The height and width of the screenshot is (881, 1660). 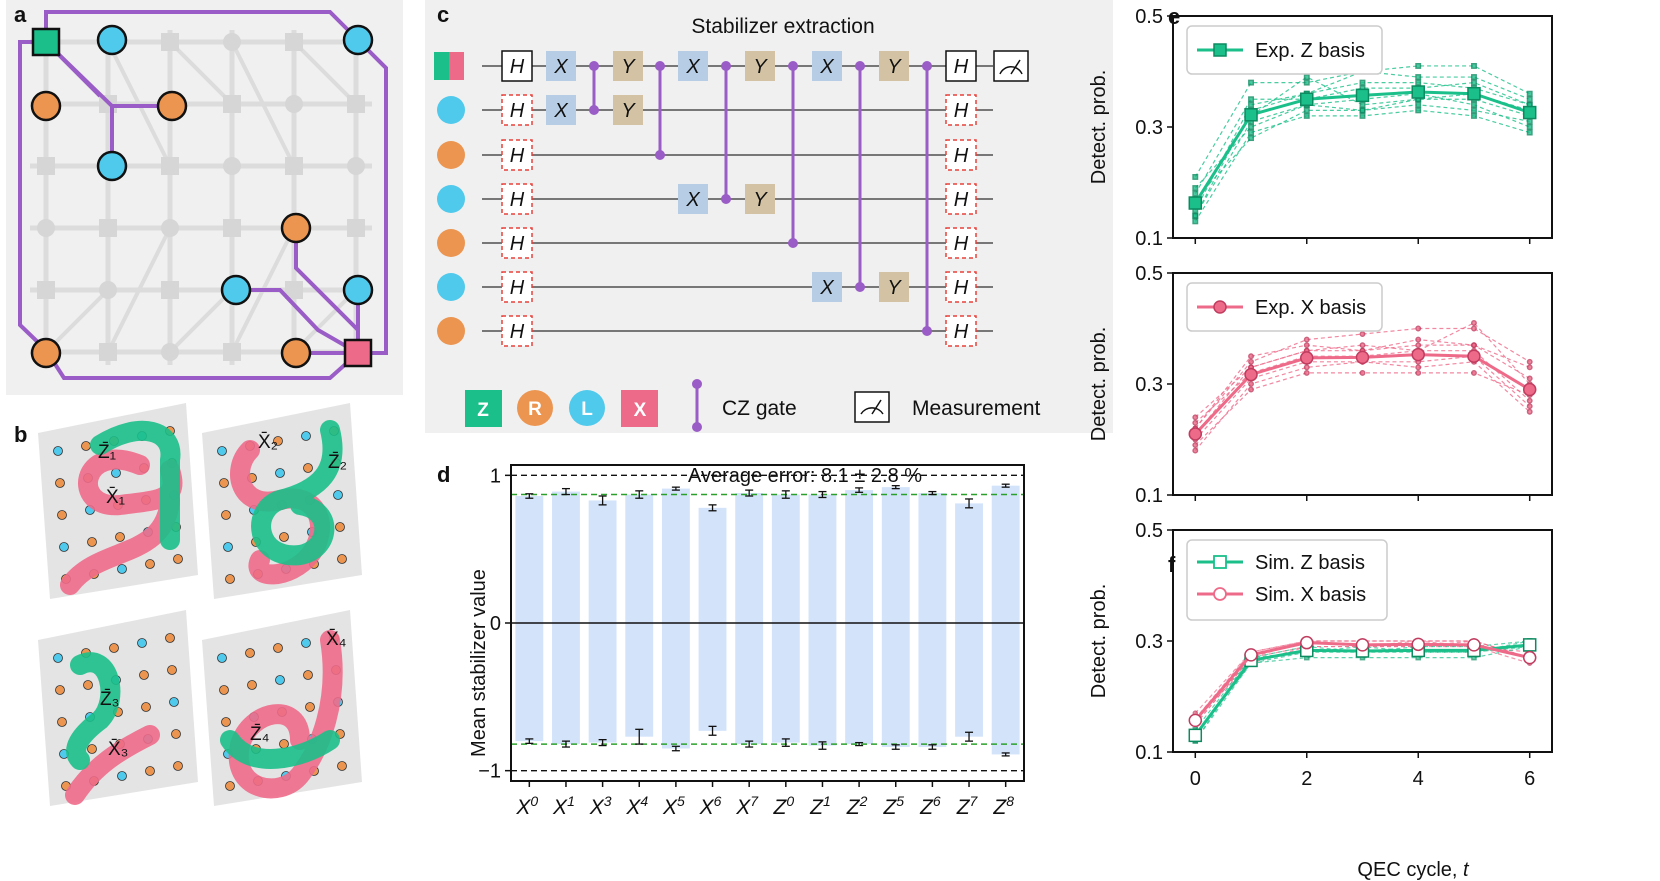 I want to click on operator-label: X̄₂, so click(x=268, y=442).